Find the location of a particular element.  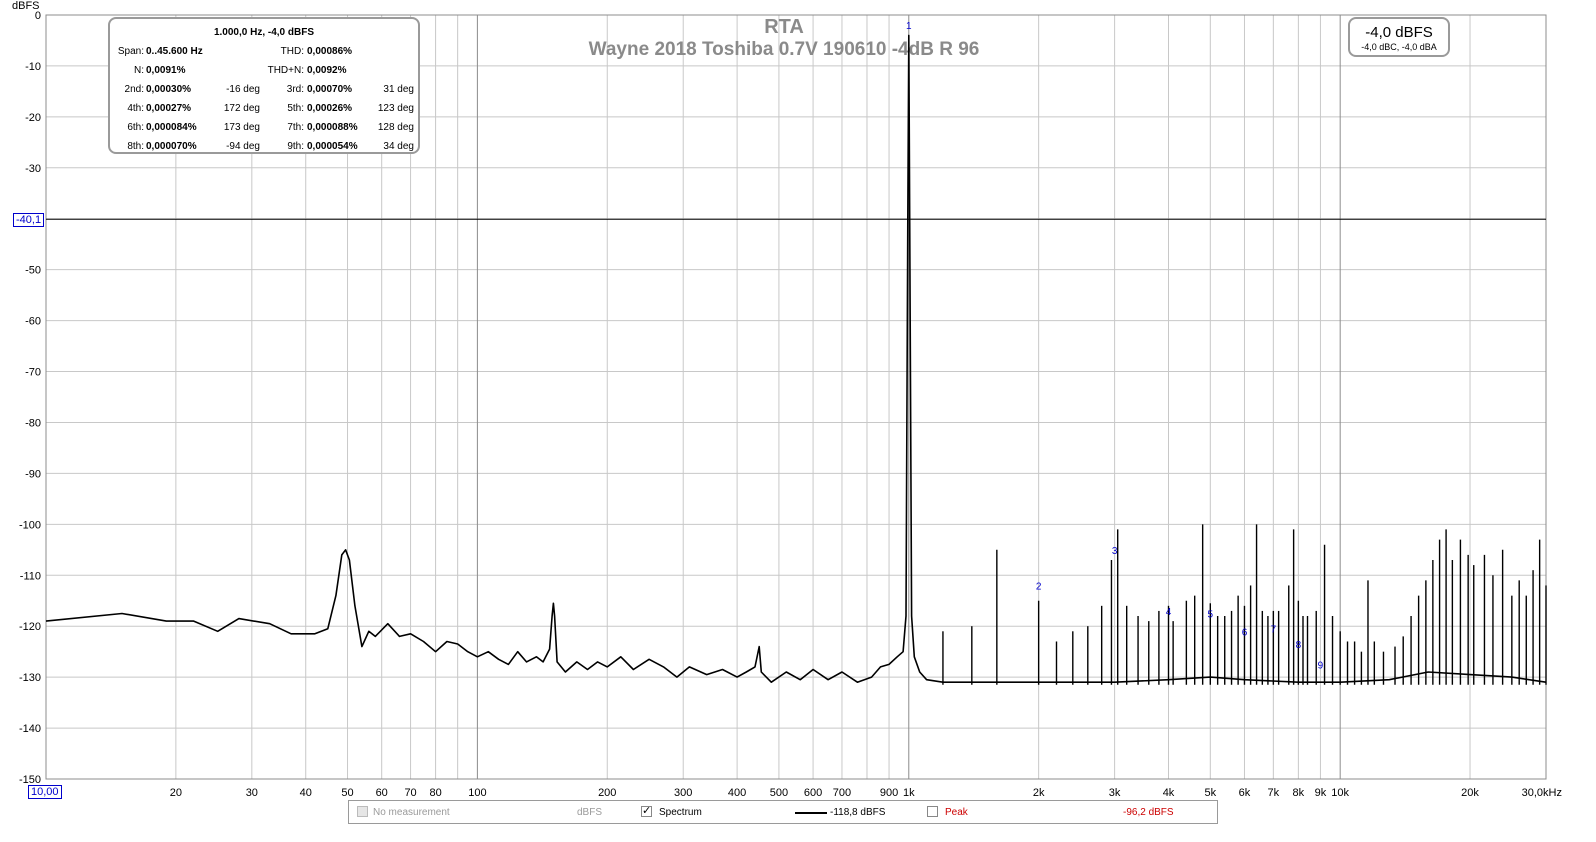

harmonic-label: 8th: is located at coordinates (135, 146).